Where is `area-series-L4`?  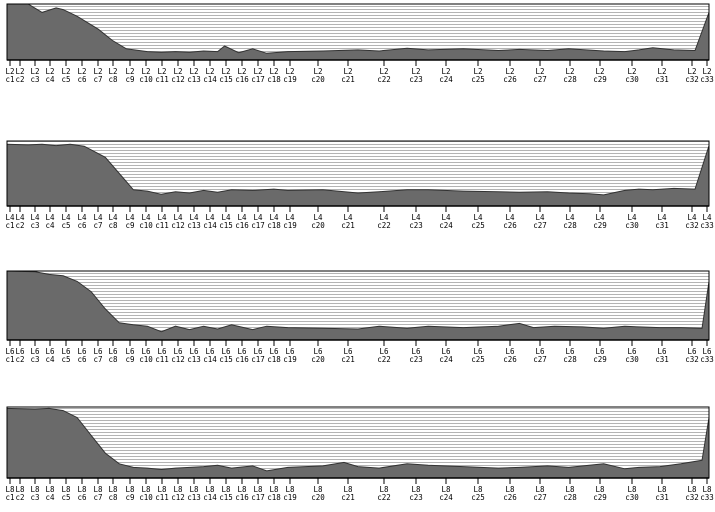 area-series-L4 is located at coordinates (358, 175).